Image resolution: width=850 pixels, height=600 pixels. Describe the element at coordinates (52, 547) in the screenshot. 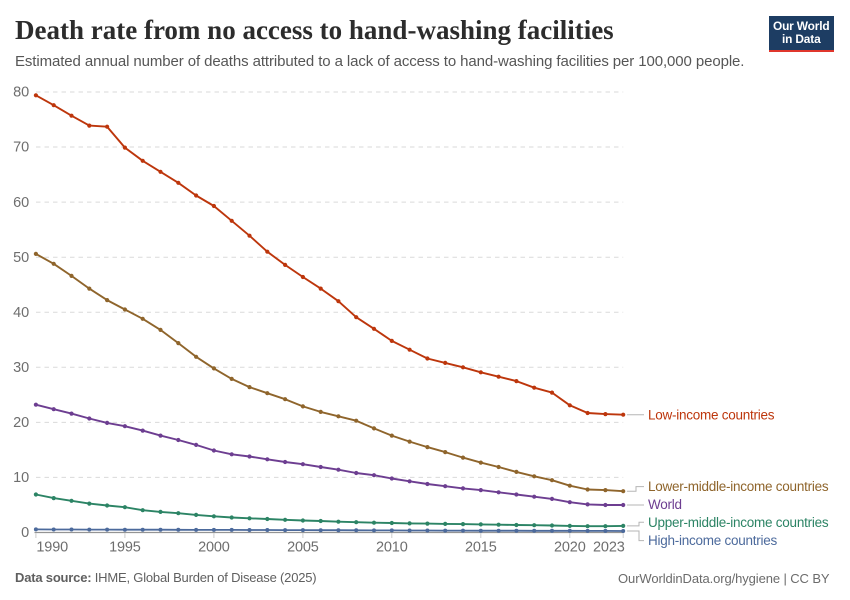

I see `svg-text: 1990` at that location.